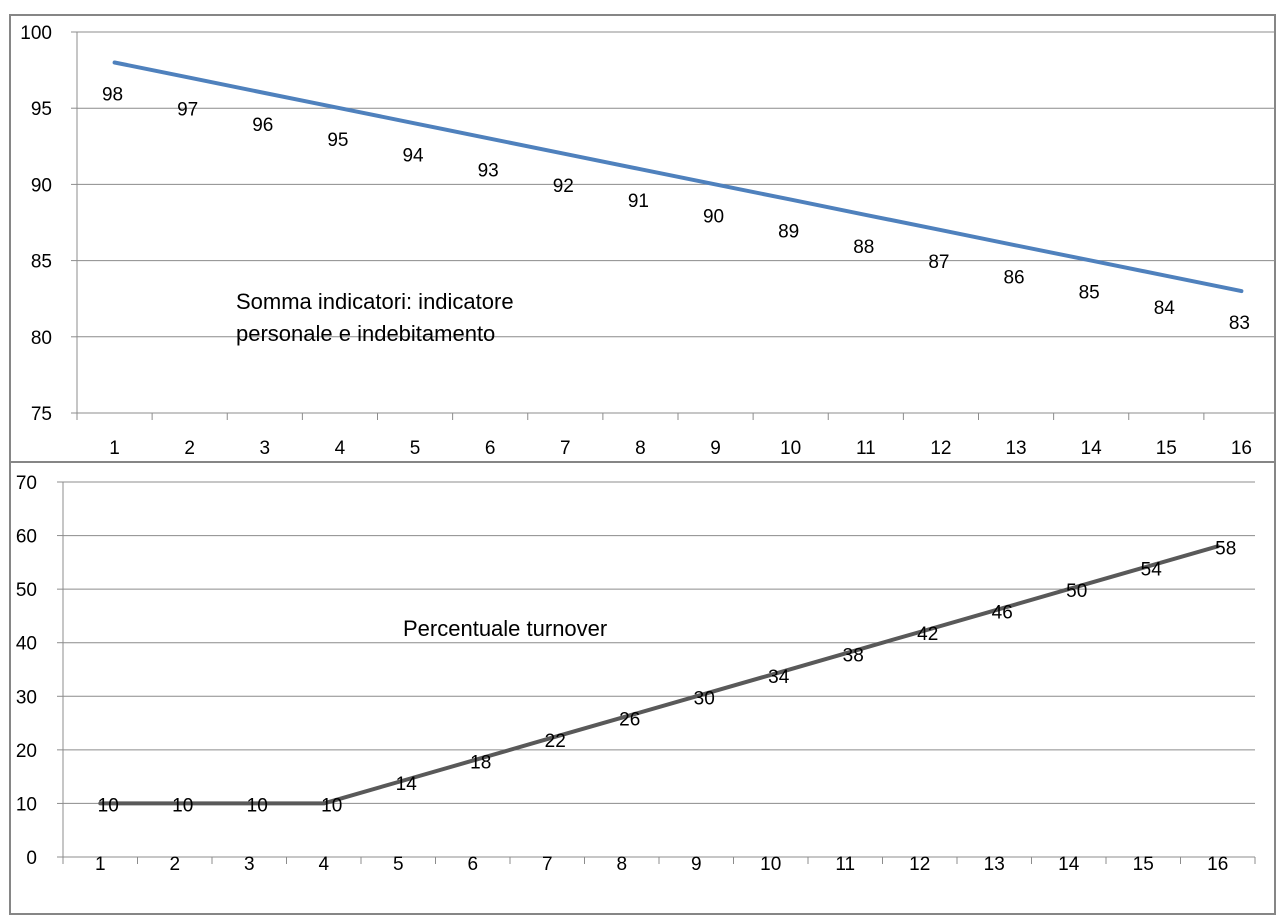 Image resolution: width=1277 pixels, height=923 pixels. What do you see at coordinates (407, 784) in the screenshot?
I see `data-label: 14` at bounding box center [407, 784].